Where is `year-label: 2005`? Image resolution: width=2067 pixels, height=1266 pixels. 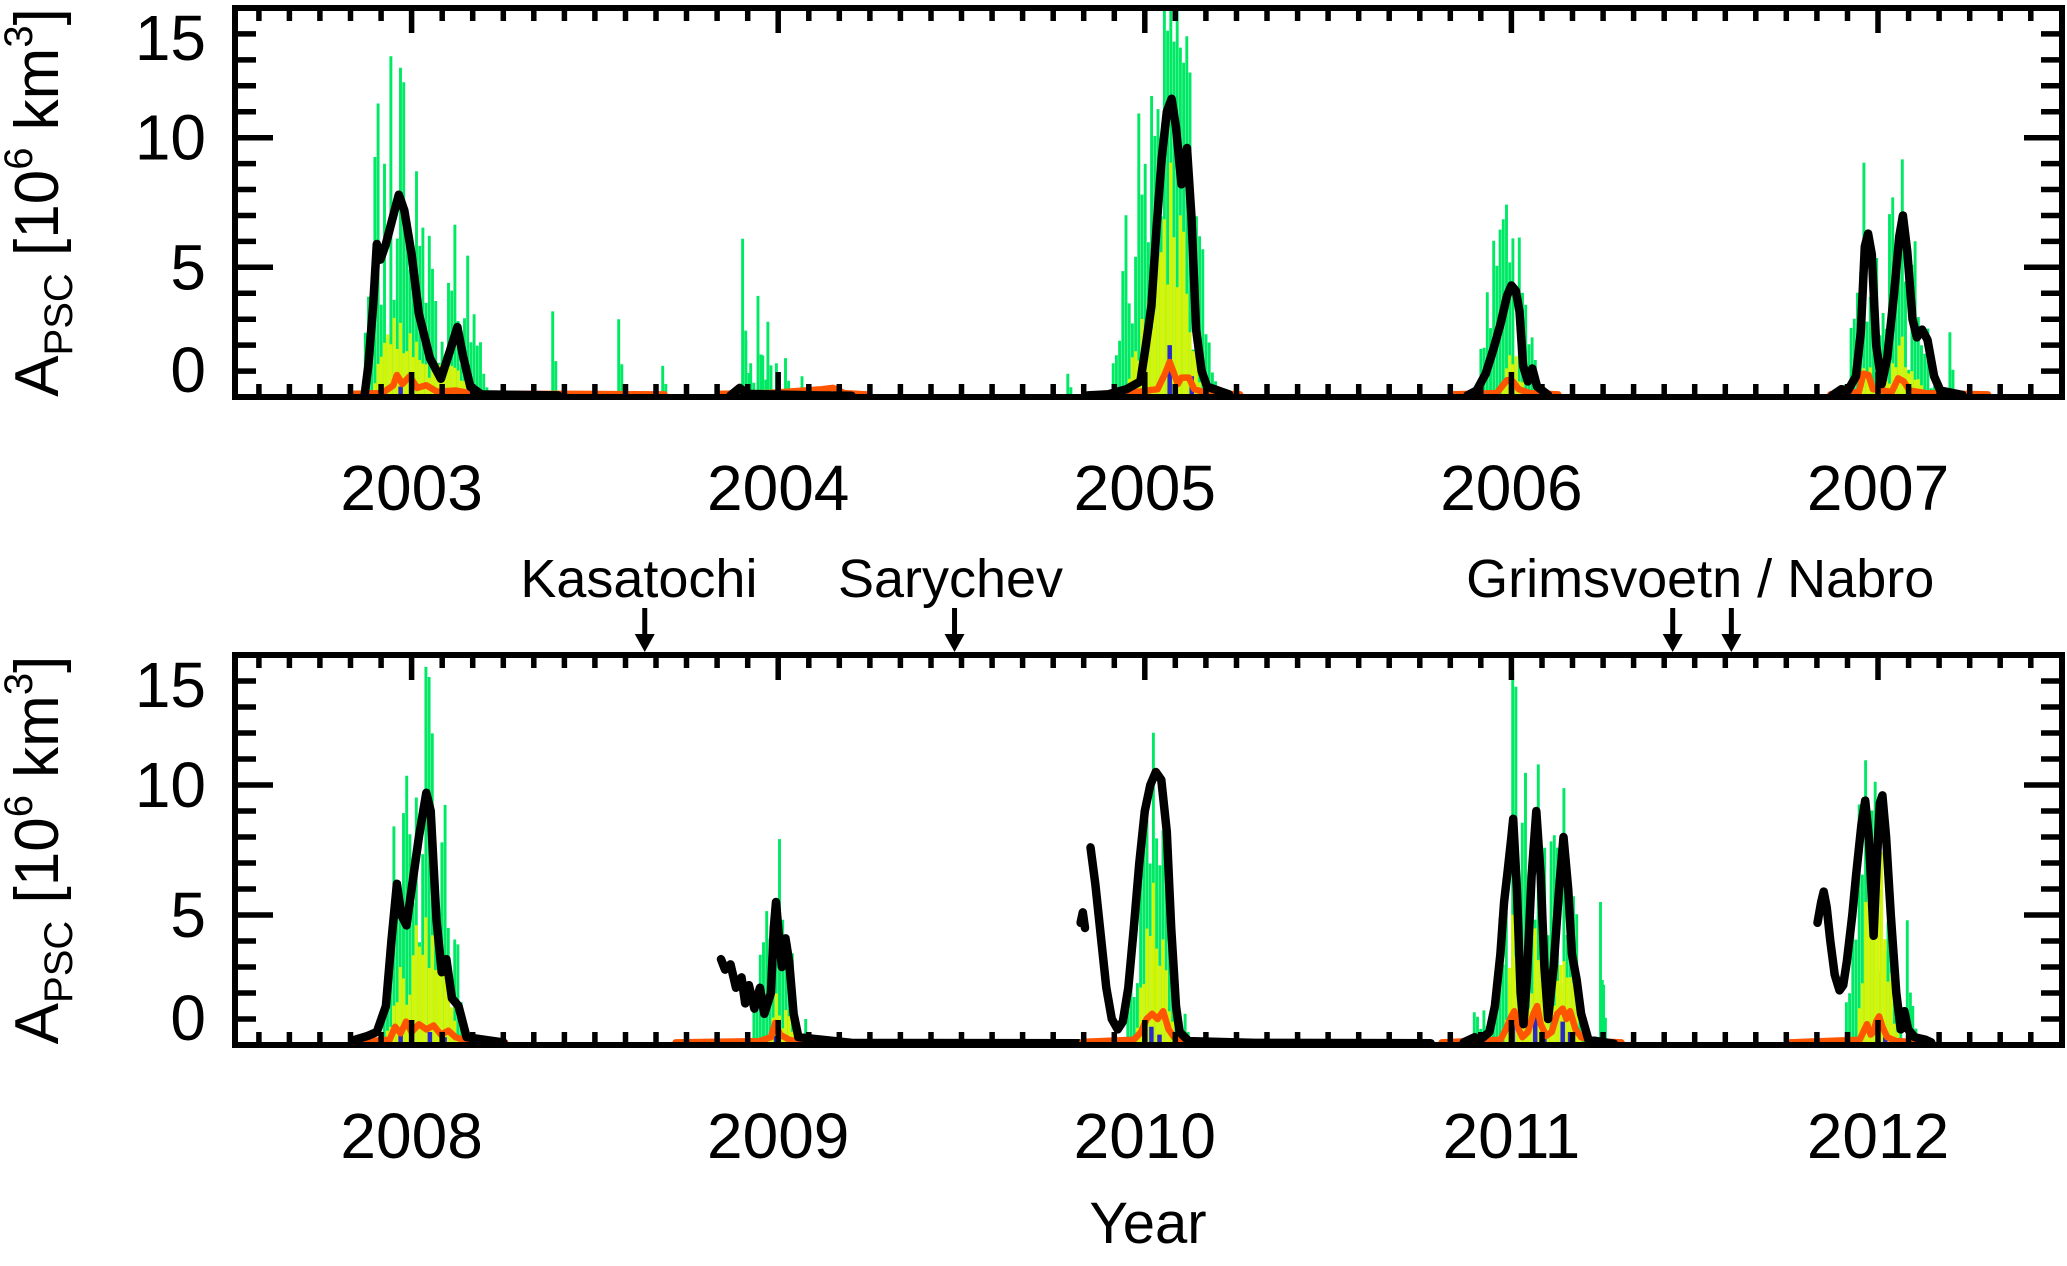
year-label: 2005 is located at coordinates (1145, 488).